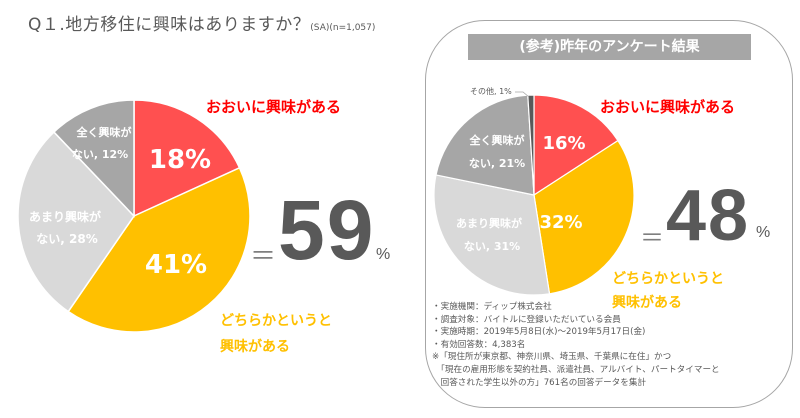  Describe the element at coordinates (327, 230) in the screenshot. I see `total-interested-value: 59` at that location.